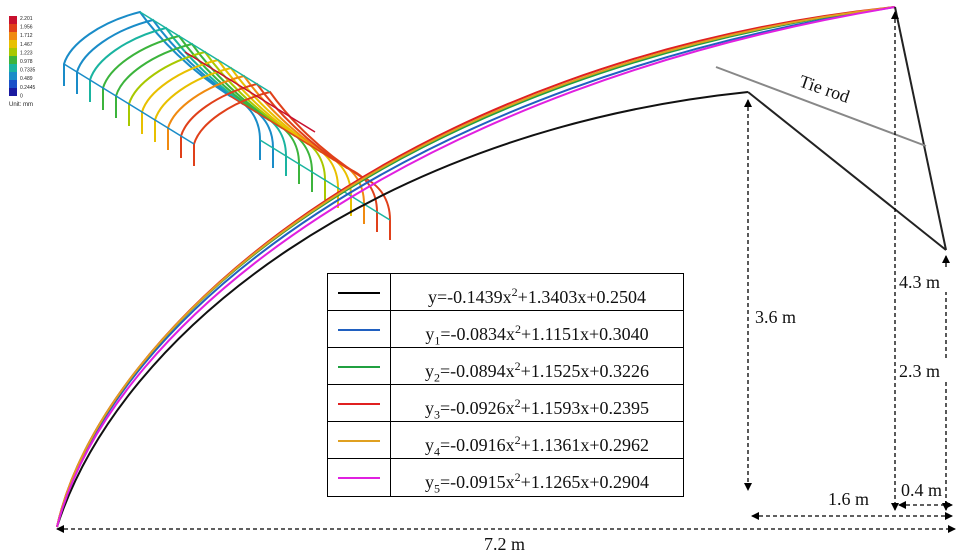 The height and width of the screenshot is (553, 961). I want to click on colorbar-tick-label: 1.467, so click(26, 45).